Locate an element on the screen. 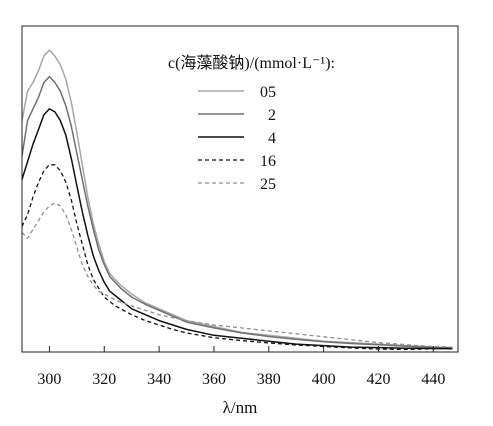 The width and height of the screenshot is (493, 426). x-tick-label: 360 is located at coordinates (214, 379).